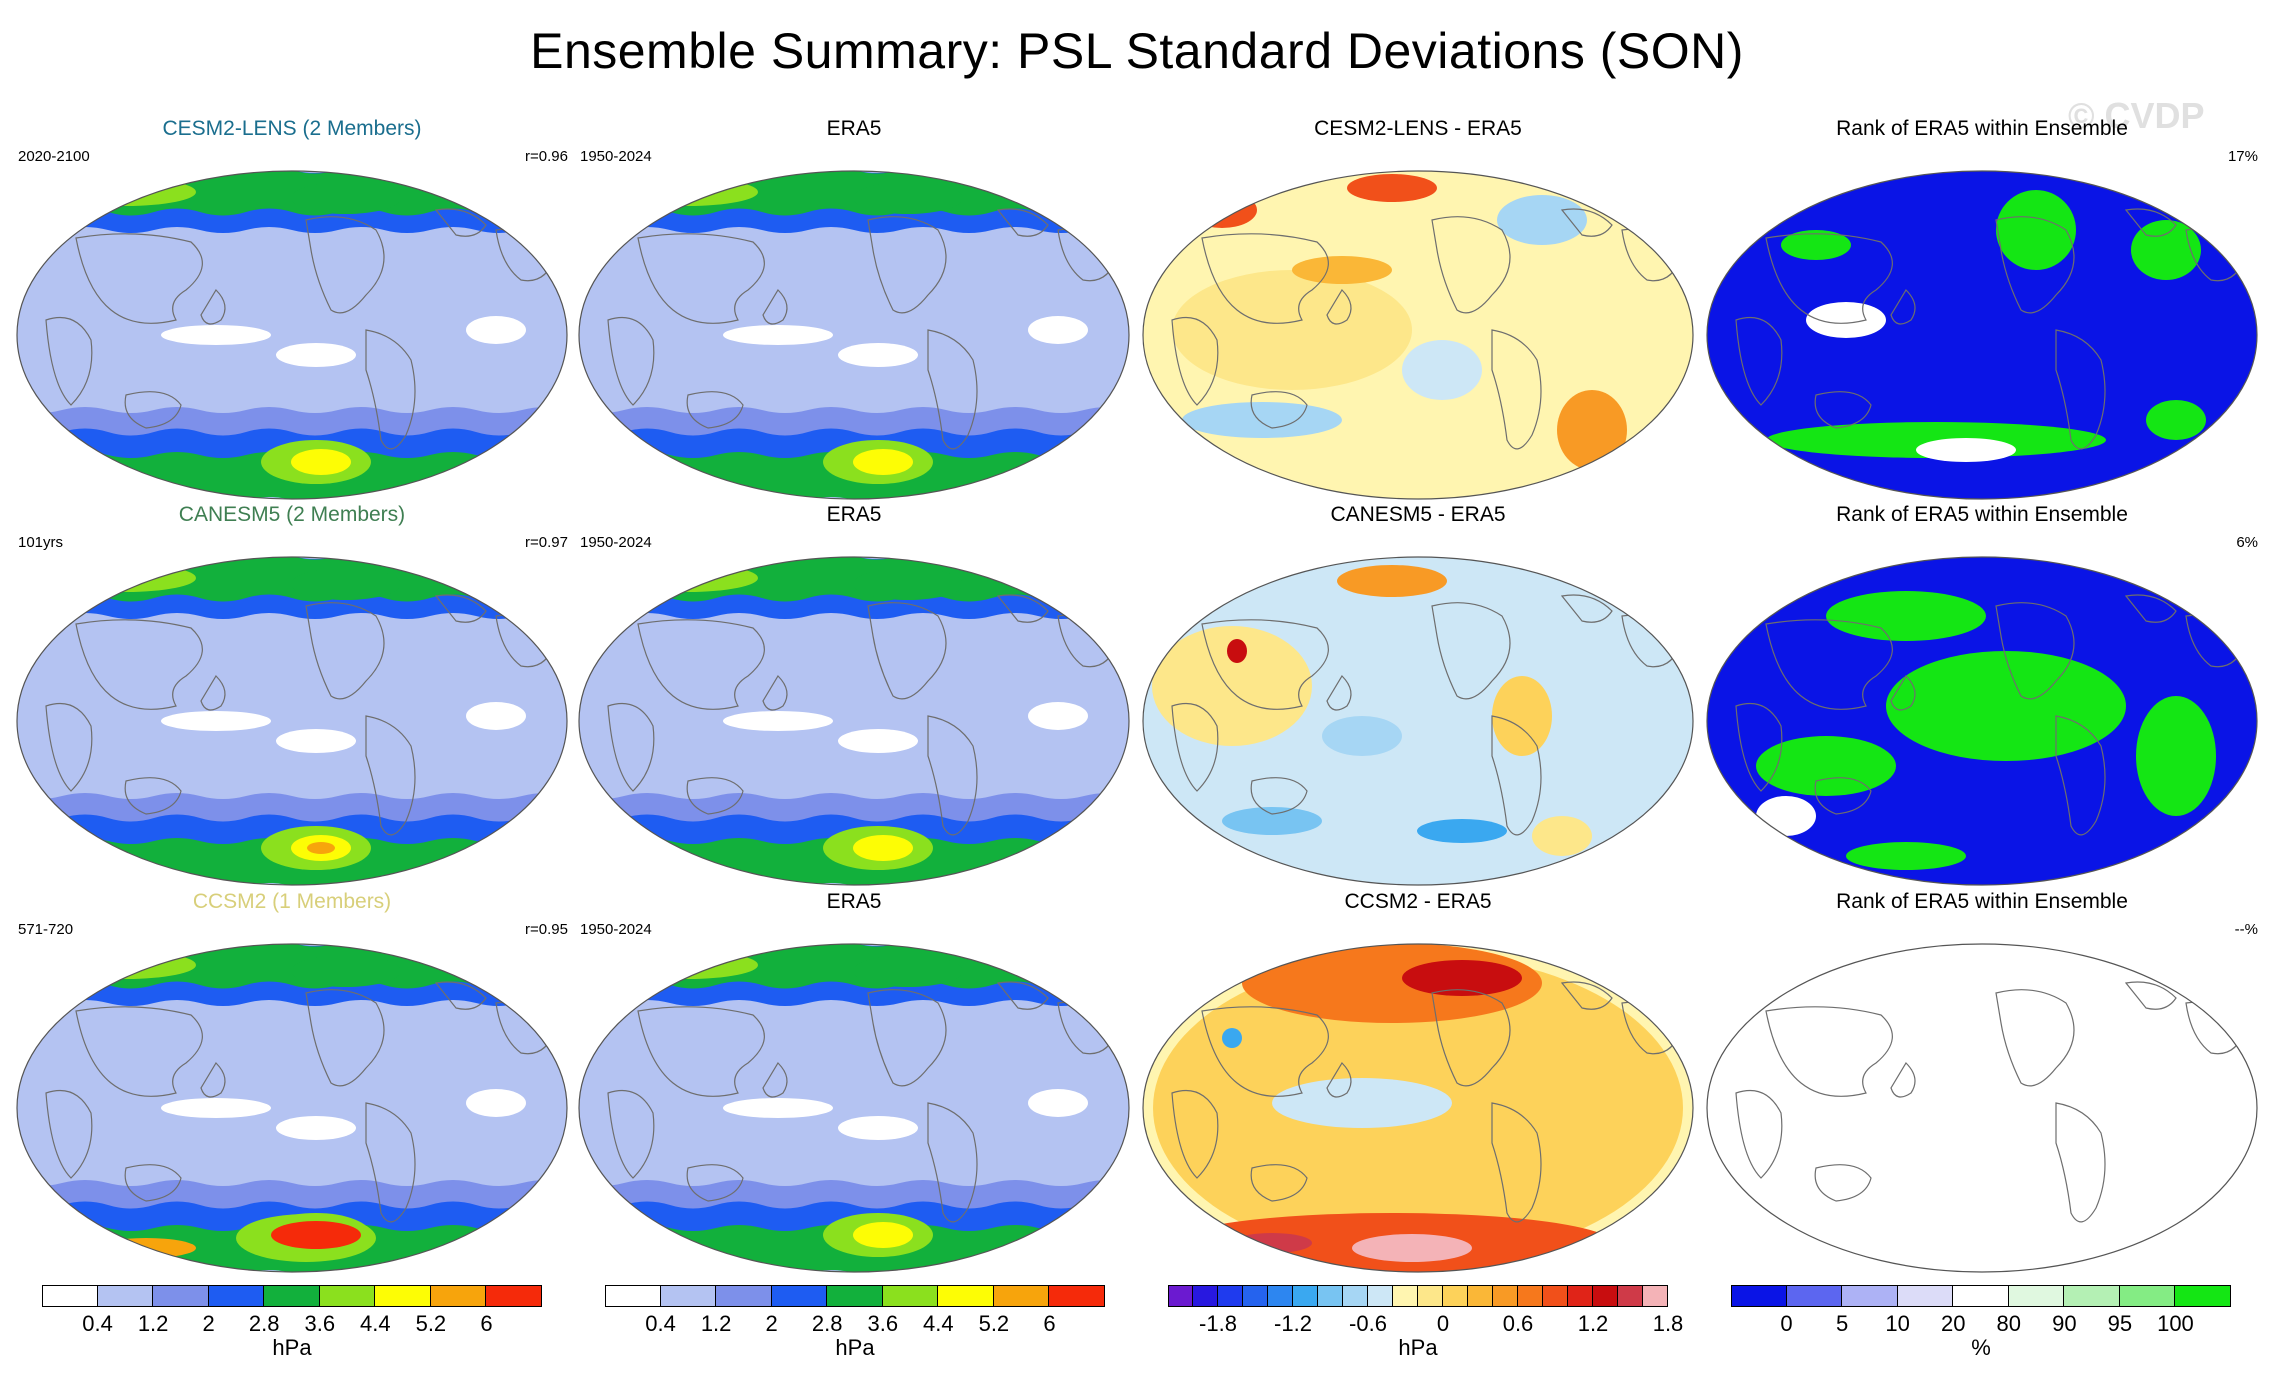 Image resolution: width=2274 pixels, height=1386 pixels. What do you see at coordinates (854, 966) in the screenshot?
I see `north-band-mid` at bounding box center [854, 966].